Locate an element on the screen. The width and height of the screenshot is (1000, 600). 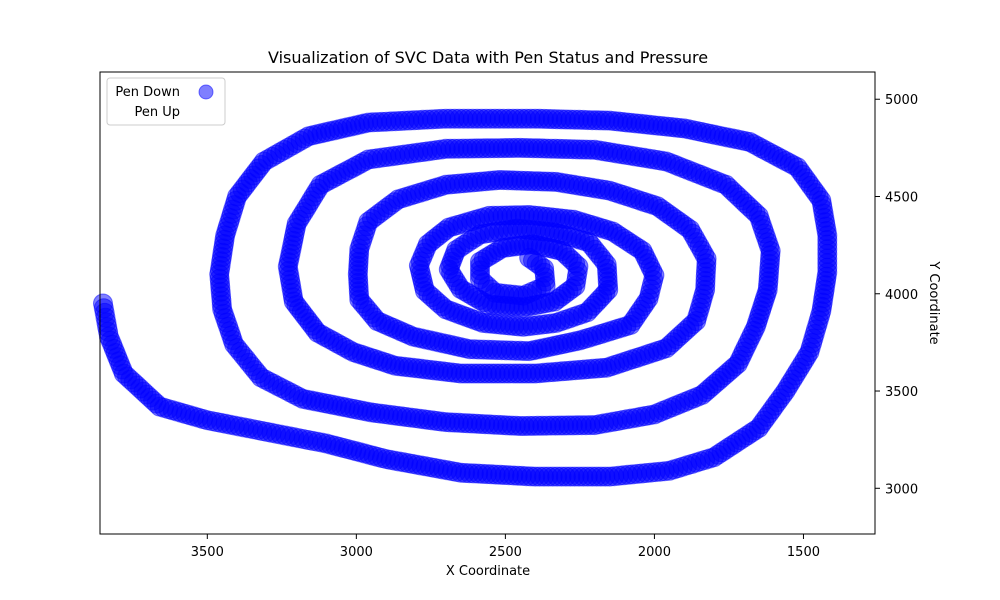
y-axis-label: Y Coordinate is located at coordinates (933, 302).